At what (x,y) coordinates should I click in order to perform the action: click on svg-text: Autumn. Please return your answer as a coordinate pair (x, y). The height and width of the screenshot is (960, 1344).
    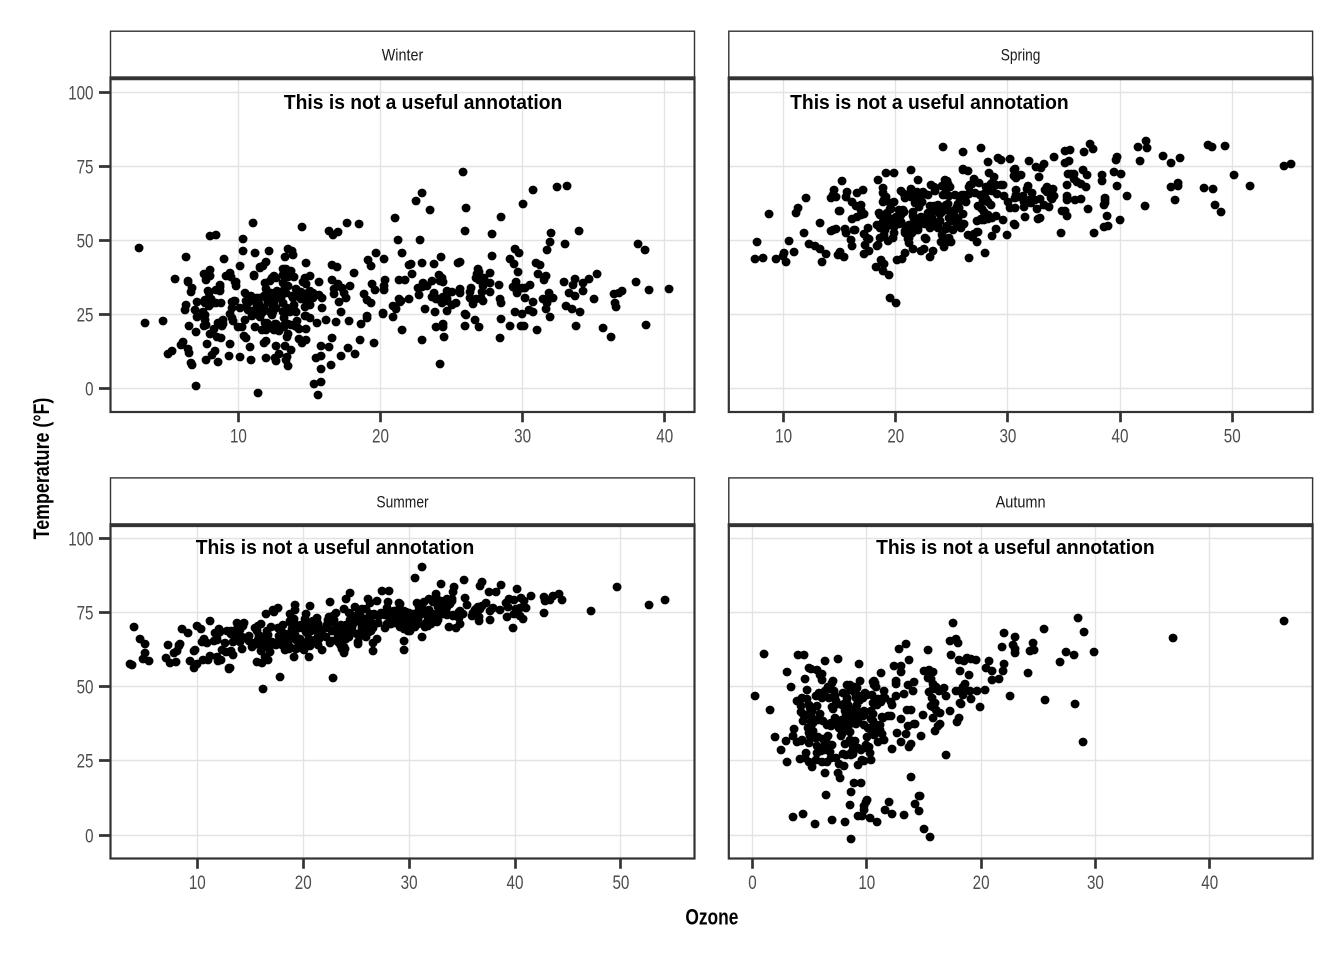
    Looking at the image, I should click on (1021, 501).